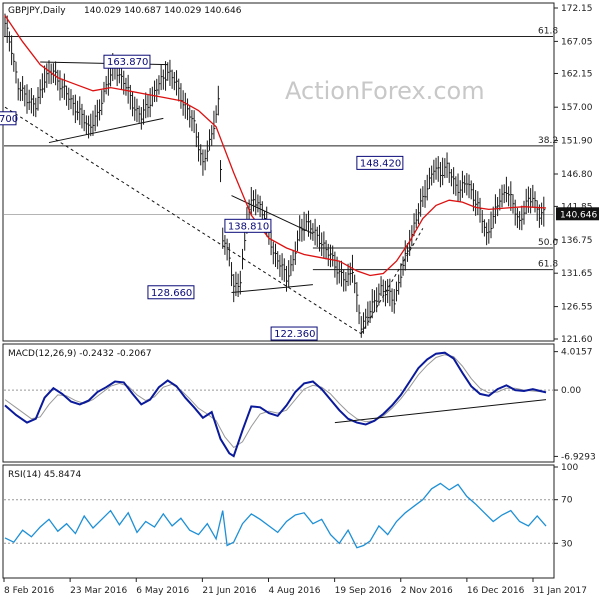 The height and width of the screenshot is (600, 600). I want to click on macd-y-tick-label: 4.0157, so click(577, 353).